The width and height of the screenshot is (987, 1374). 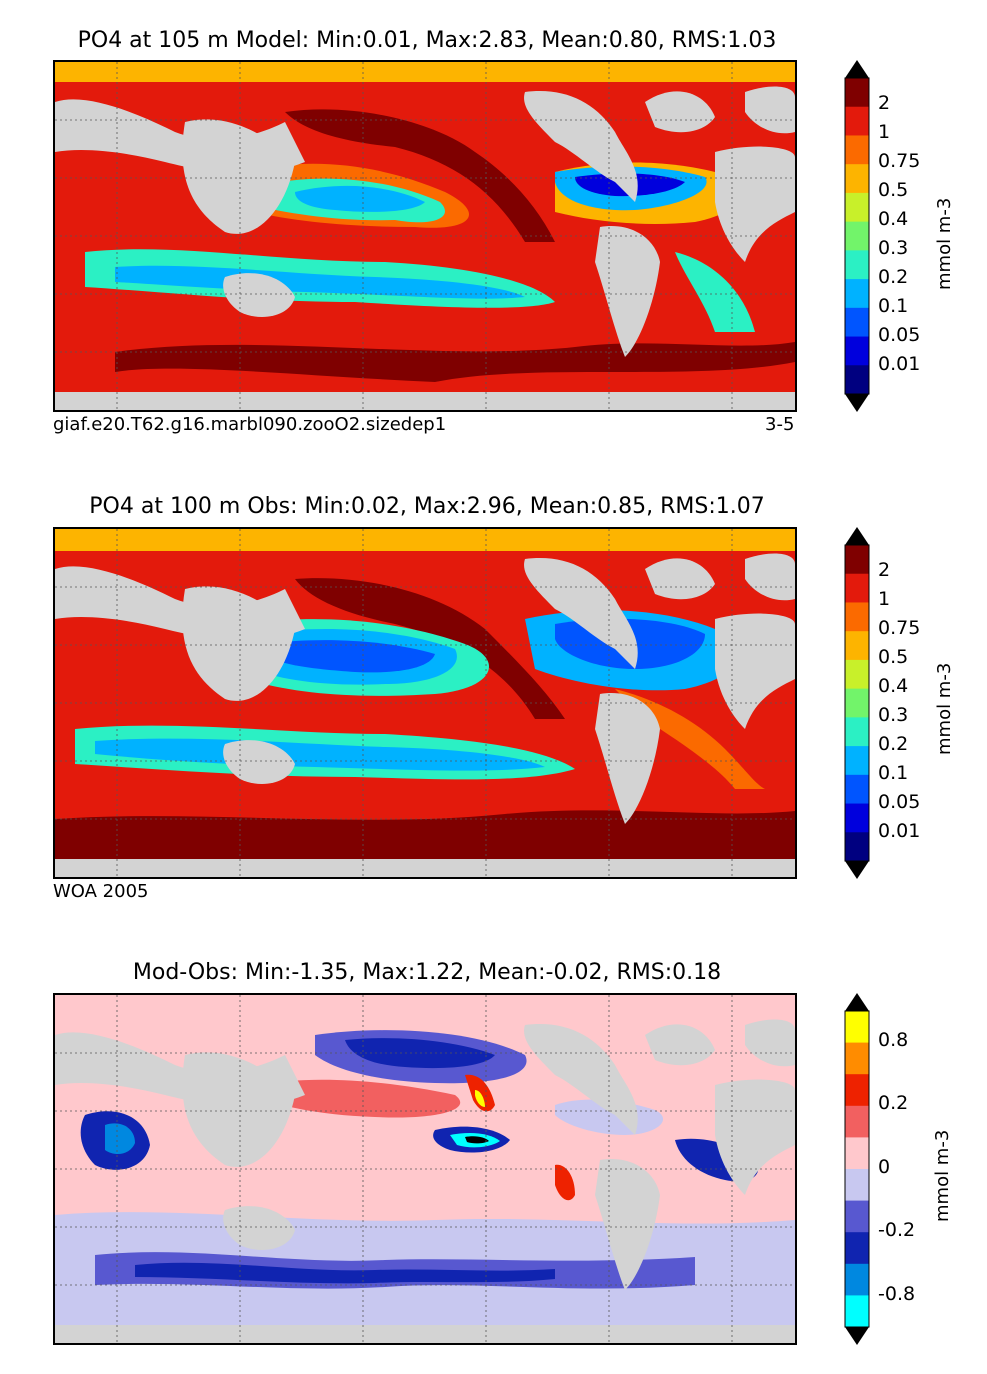 I want to click on panel-2-tick-label: 0.05, so click(x=899, y=802).